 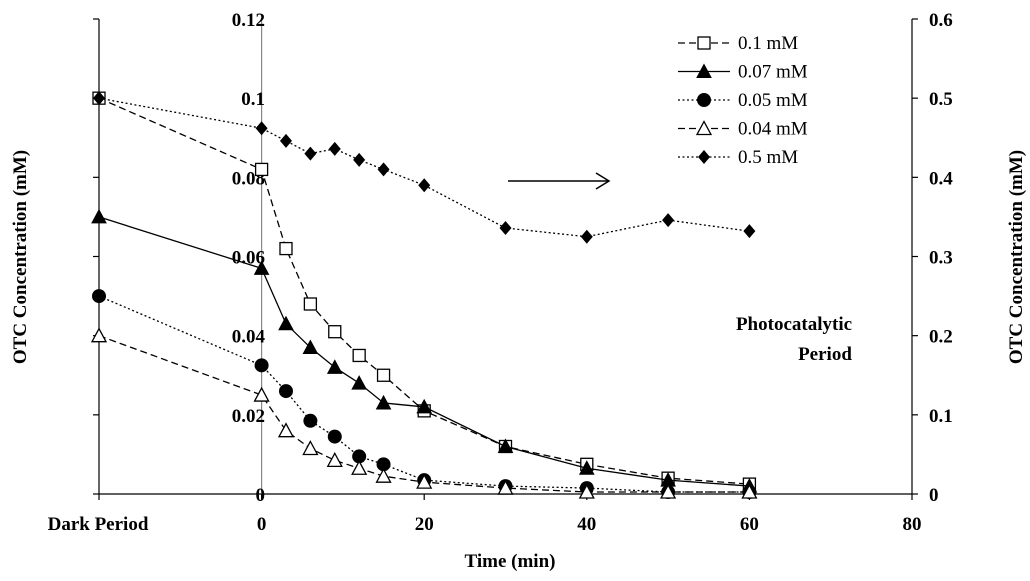 I want to click on legend: 0.1 mM 0.07 mM 0.05 mM 0.04 mM 0.5 mM, so click(x=743, y=100).